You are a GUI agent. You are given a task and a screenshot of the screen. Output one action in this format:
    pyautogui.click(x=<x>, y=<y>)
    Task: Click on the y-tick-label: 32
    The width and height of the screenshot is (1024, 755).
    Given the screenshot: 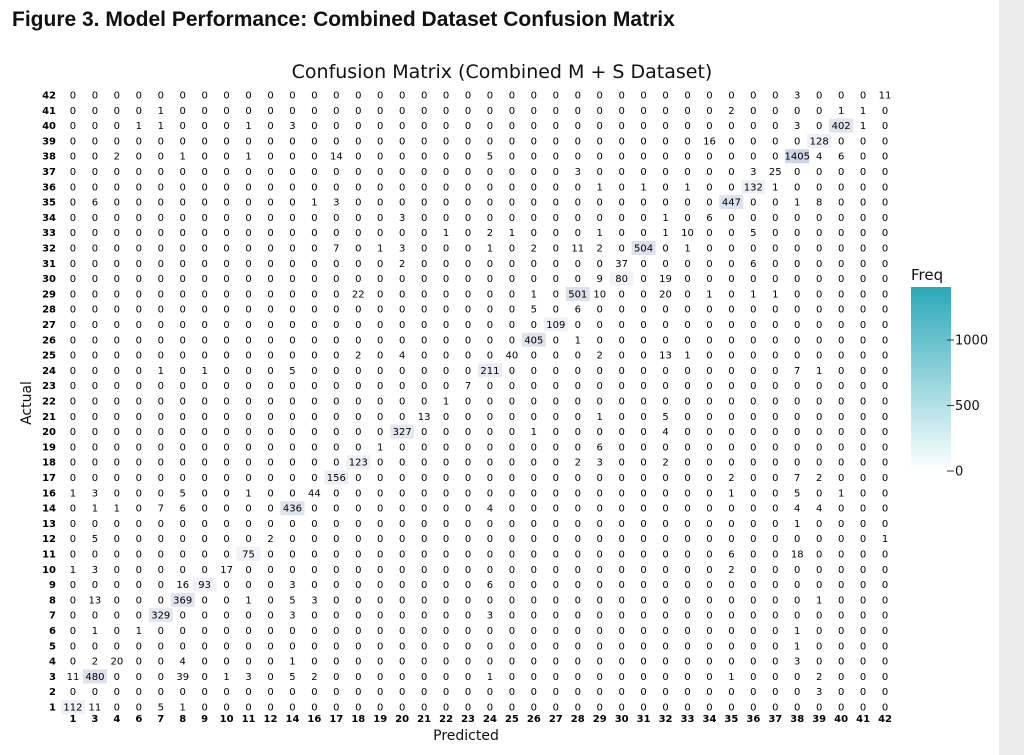 What is the action you would take?
    pyautogui.click(x=49, y=249)
    